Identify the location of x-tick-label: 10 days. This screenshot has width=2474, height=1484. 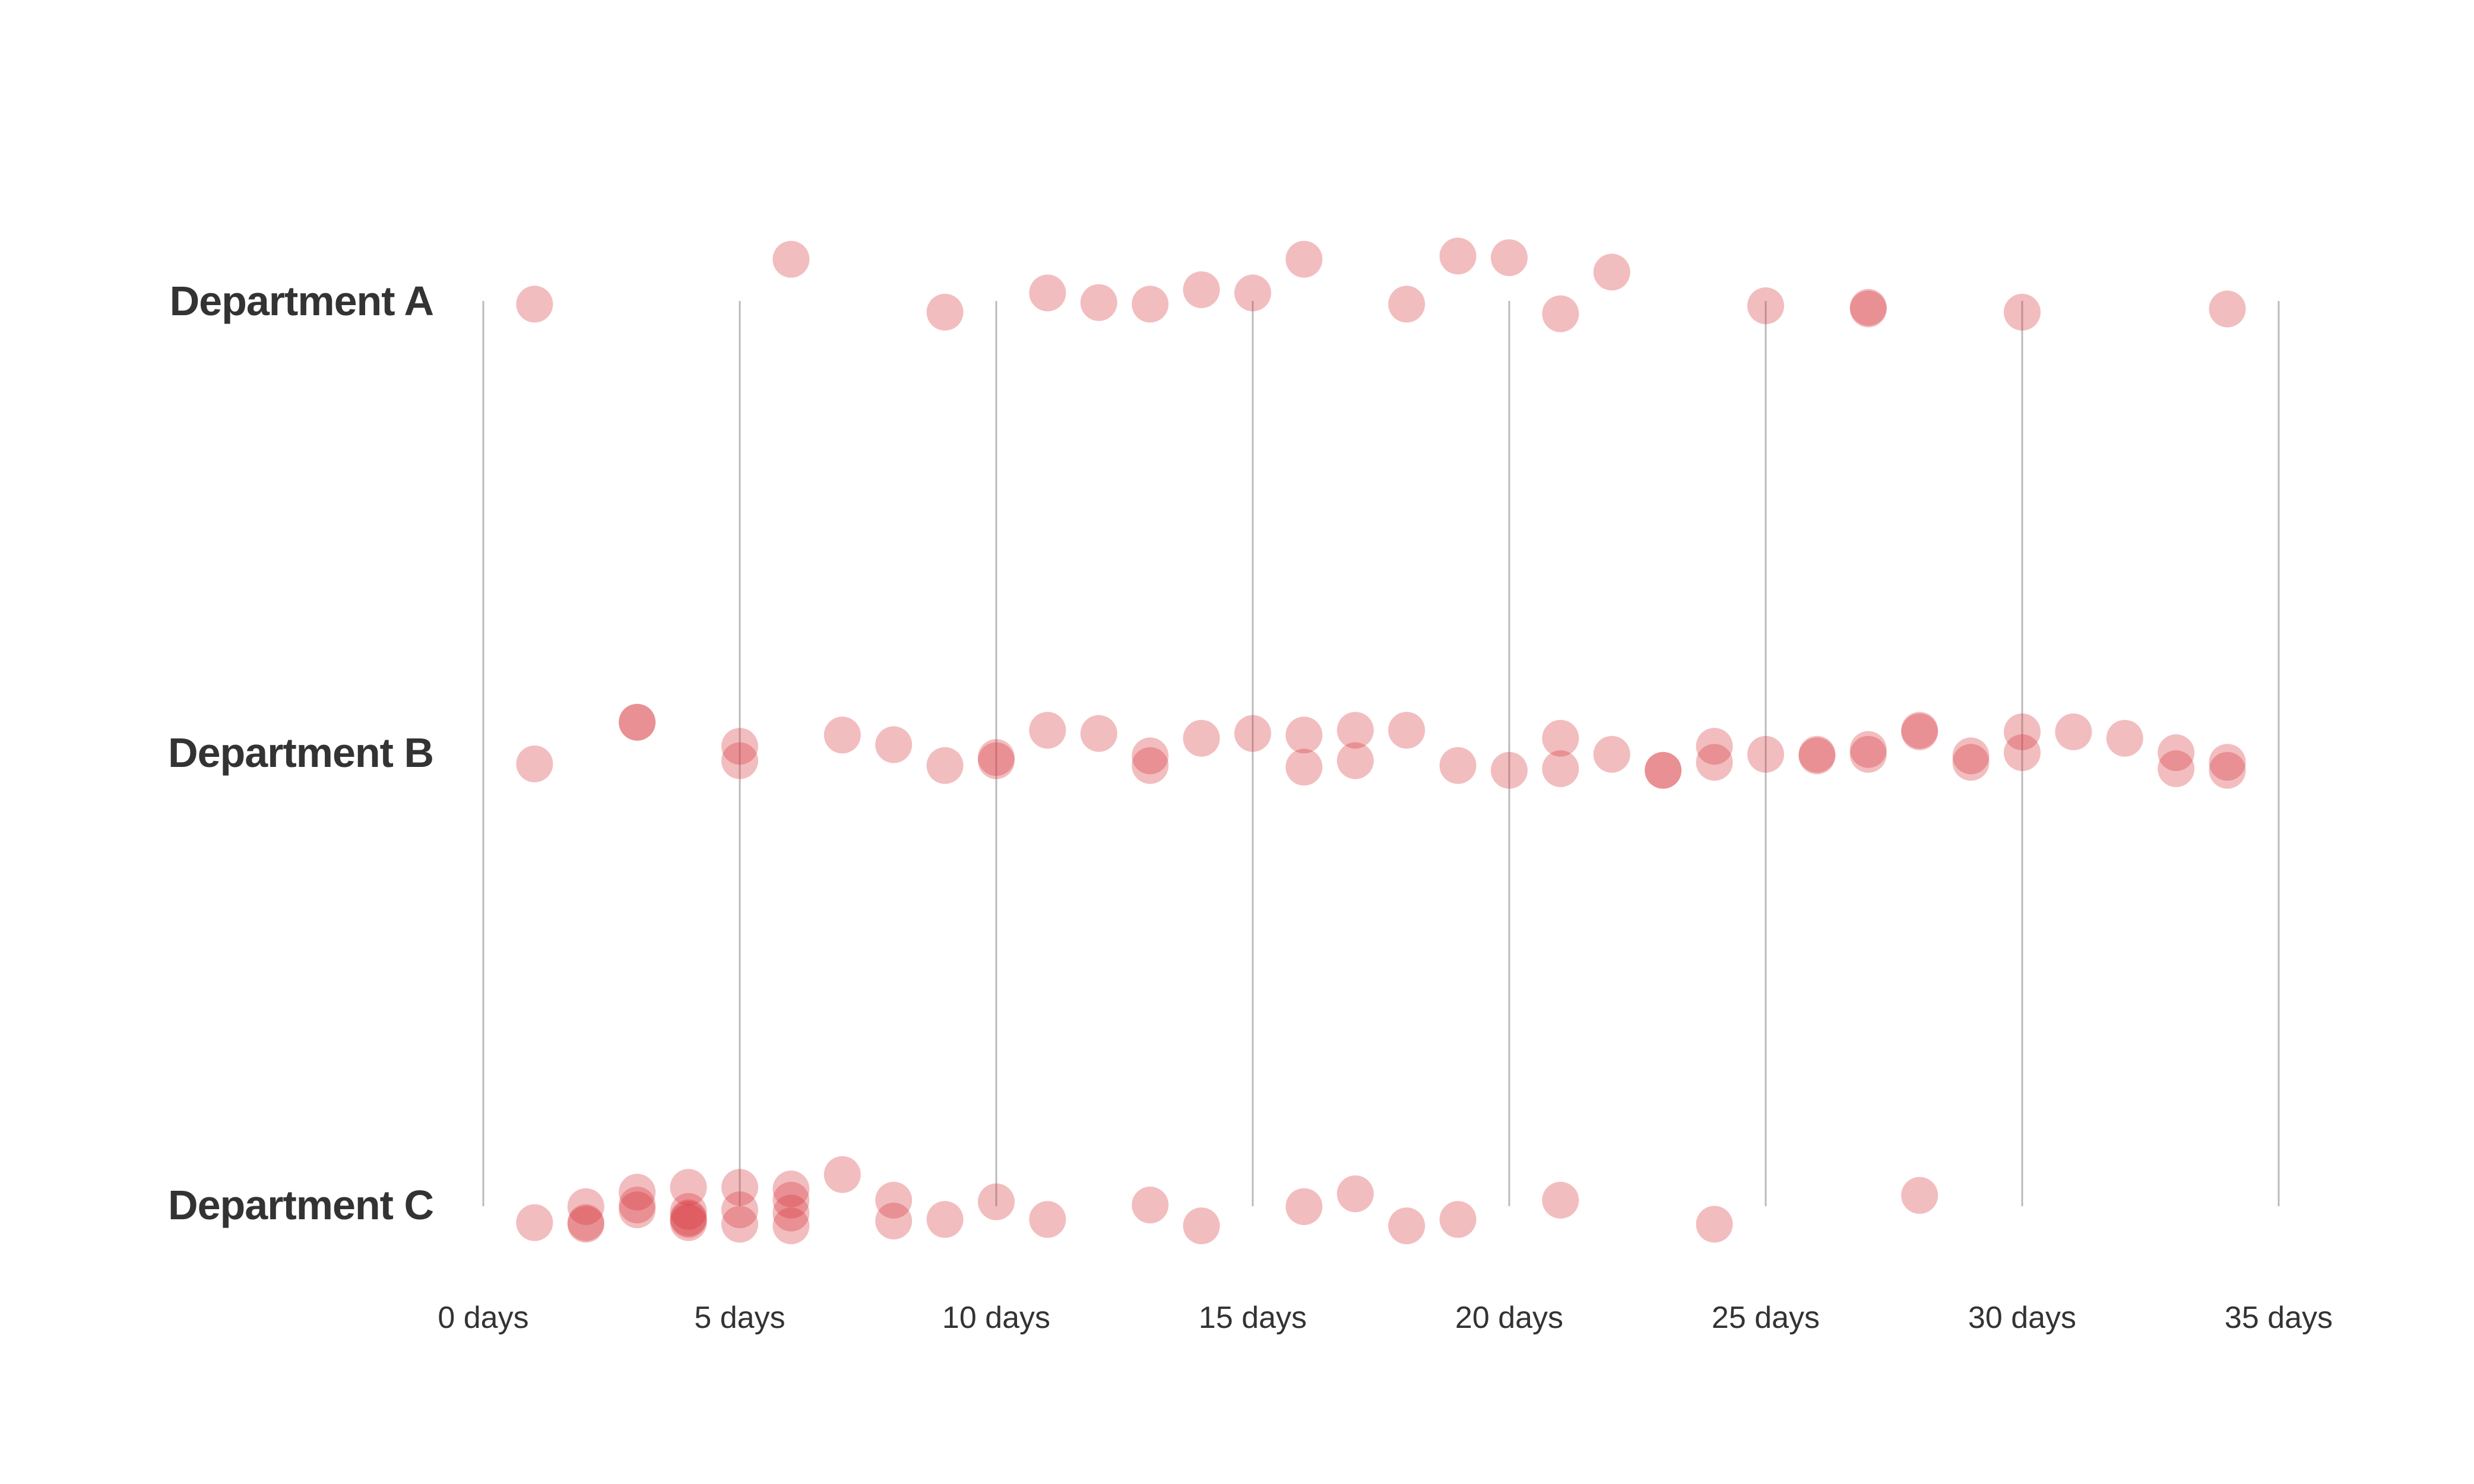
(996, 1318).